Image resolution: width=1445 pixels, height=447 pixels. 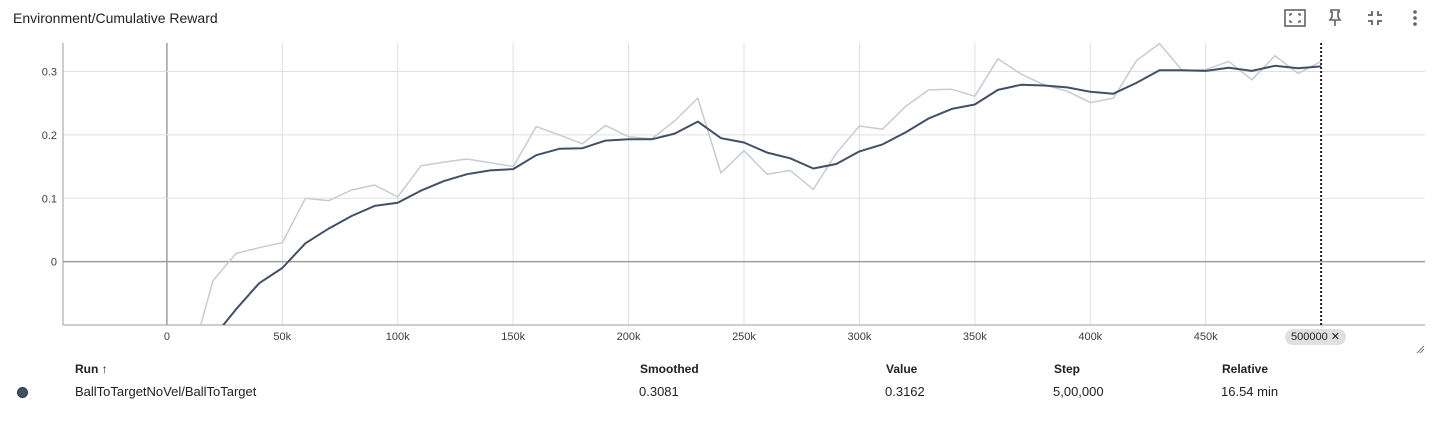 What do you see at coordinates (49, 199) in the screenshot?
I see `y-tick-label: 0.1` at bounding box center [49, 199].